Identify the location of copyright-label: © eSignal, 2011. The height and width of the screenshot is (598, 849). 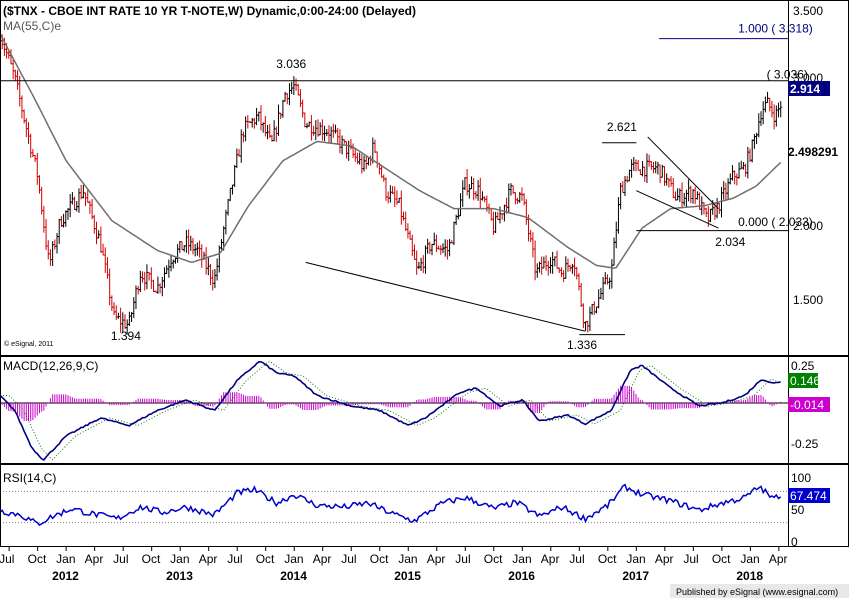
(29, 344).